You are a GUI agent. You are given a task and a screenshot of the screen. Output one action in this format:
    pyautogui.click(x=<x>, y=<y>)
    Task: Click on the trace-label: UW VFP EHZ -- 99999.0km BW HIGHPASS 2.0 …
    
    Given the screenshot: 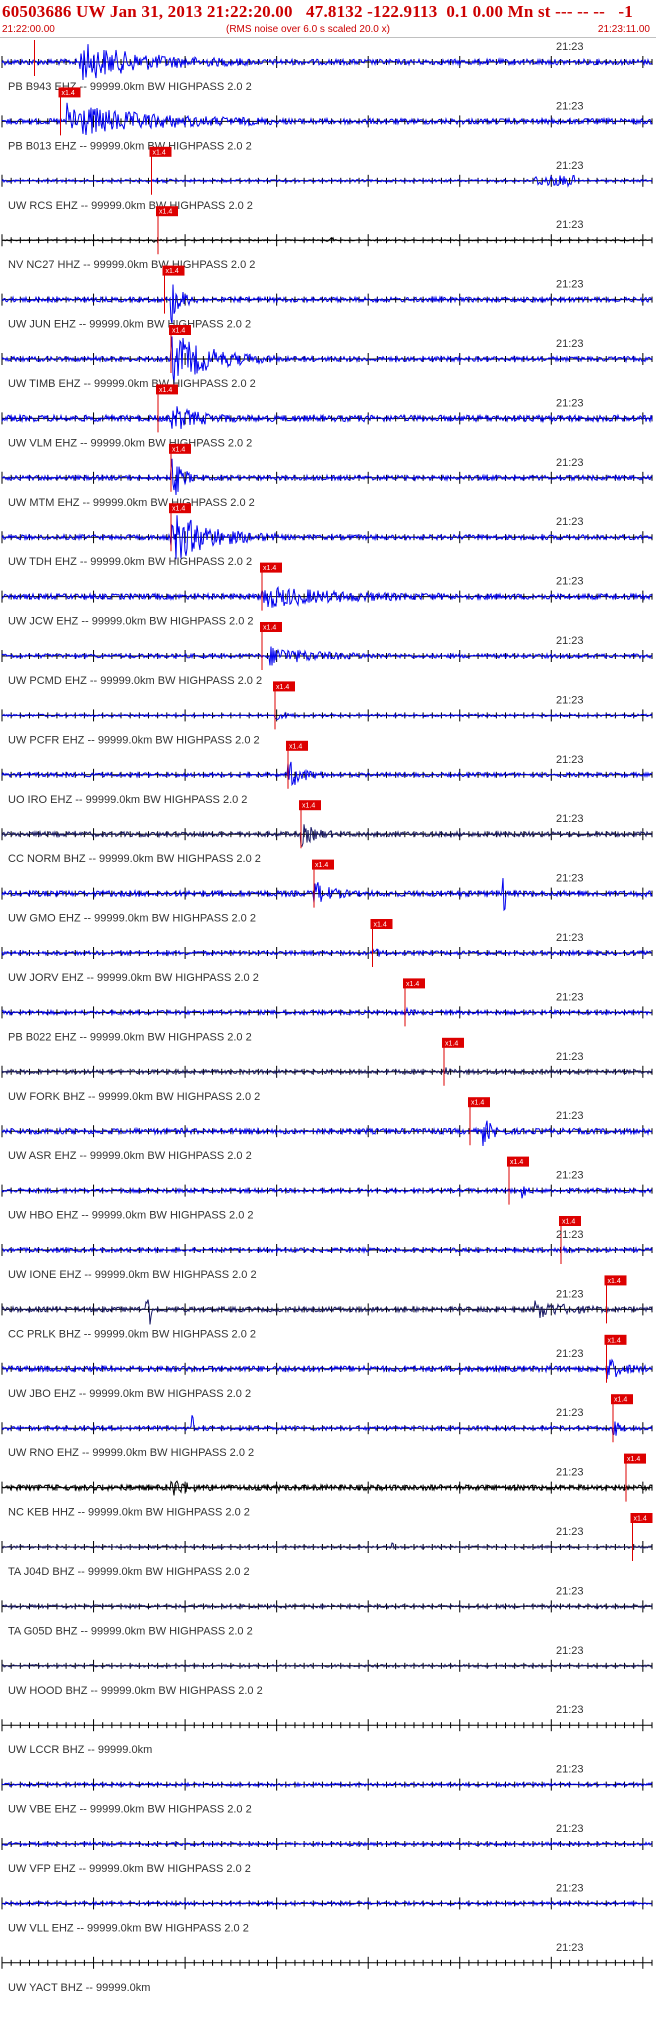 What is the action you would take?
    pyautogui.click(x=129, y=1869)
    